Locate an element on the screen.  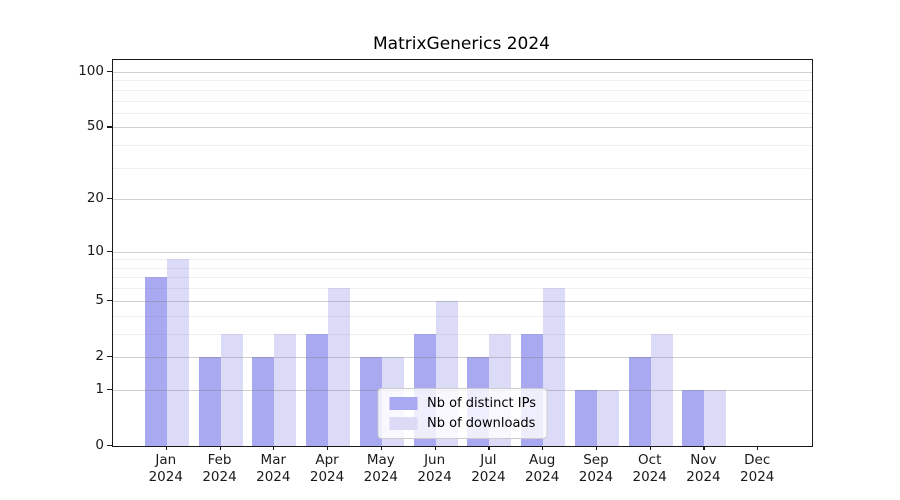
legend-label-downloads: Nb of downloads is located at coordinates (481, 423).